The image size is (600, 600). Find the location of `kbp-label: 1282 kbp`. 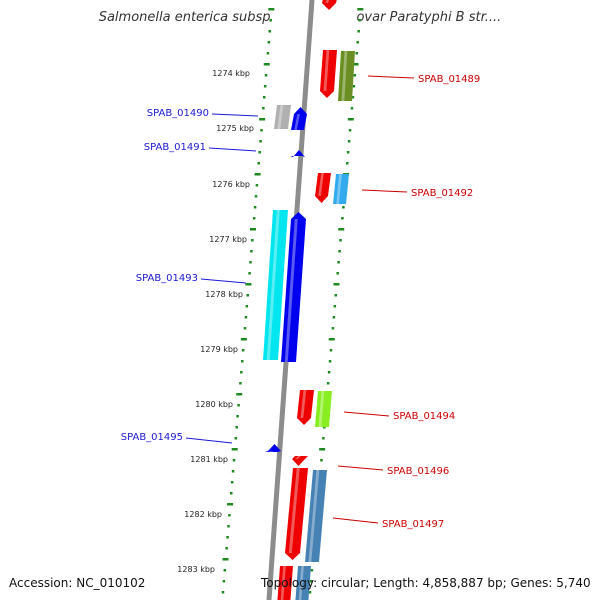

kbp-label: 1282 kbp is located at coordinates (203, 514).